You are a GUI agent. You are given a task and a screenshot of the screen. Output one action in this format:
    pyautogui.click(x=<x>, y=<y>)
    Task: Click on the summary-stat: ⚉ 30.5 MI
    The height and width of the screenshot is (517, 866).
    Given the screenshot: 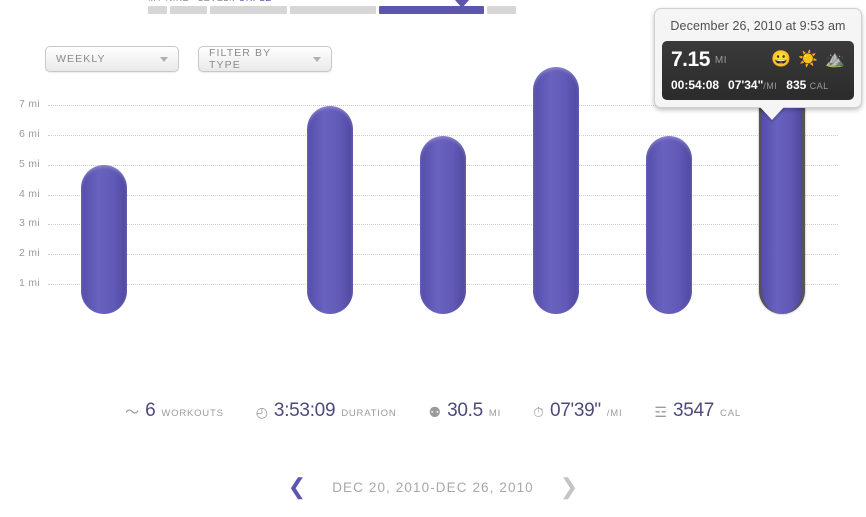 What is the action you would take?
    pyautogui.click(x=465, y=411)
    